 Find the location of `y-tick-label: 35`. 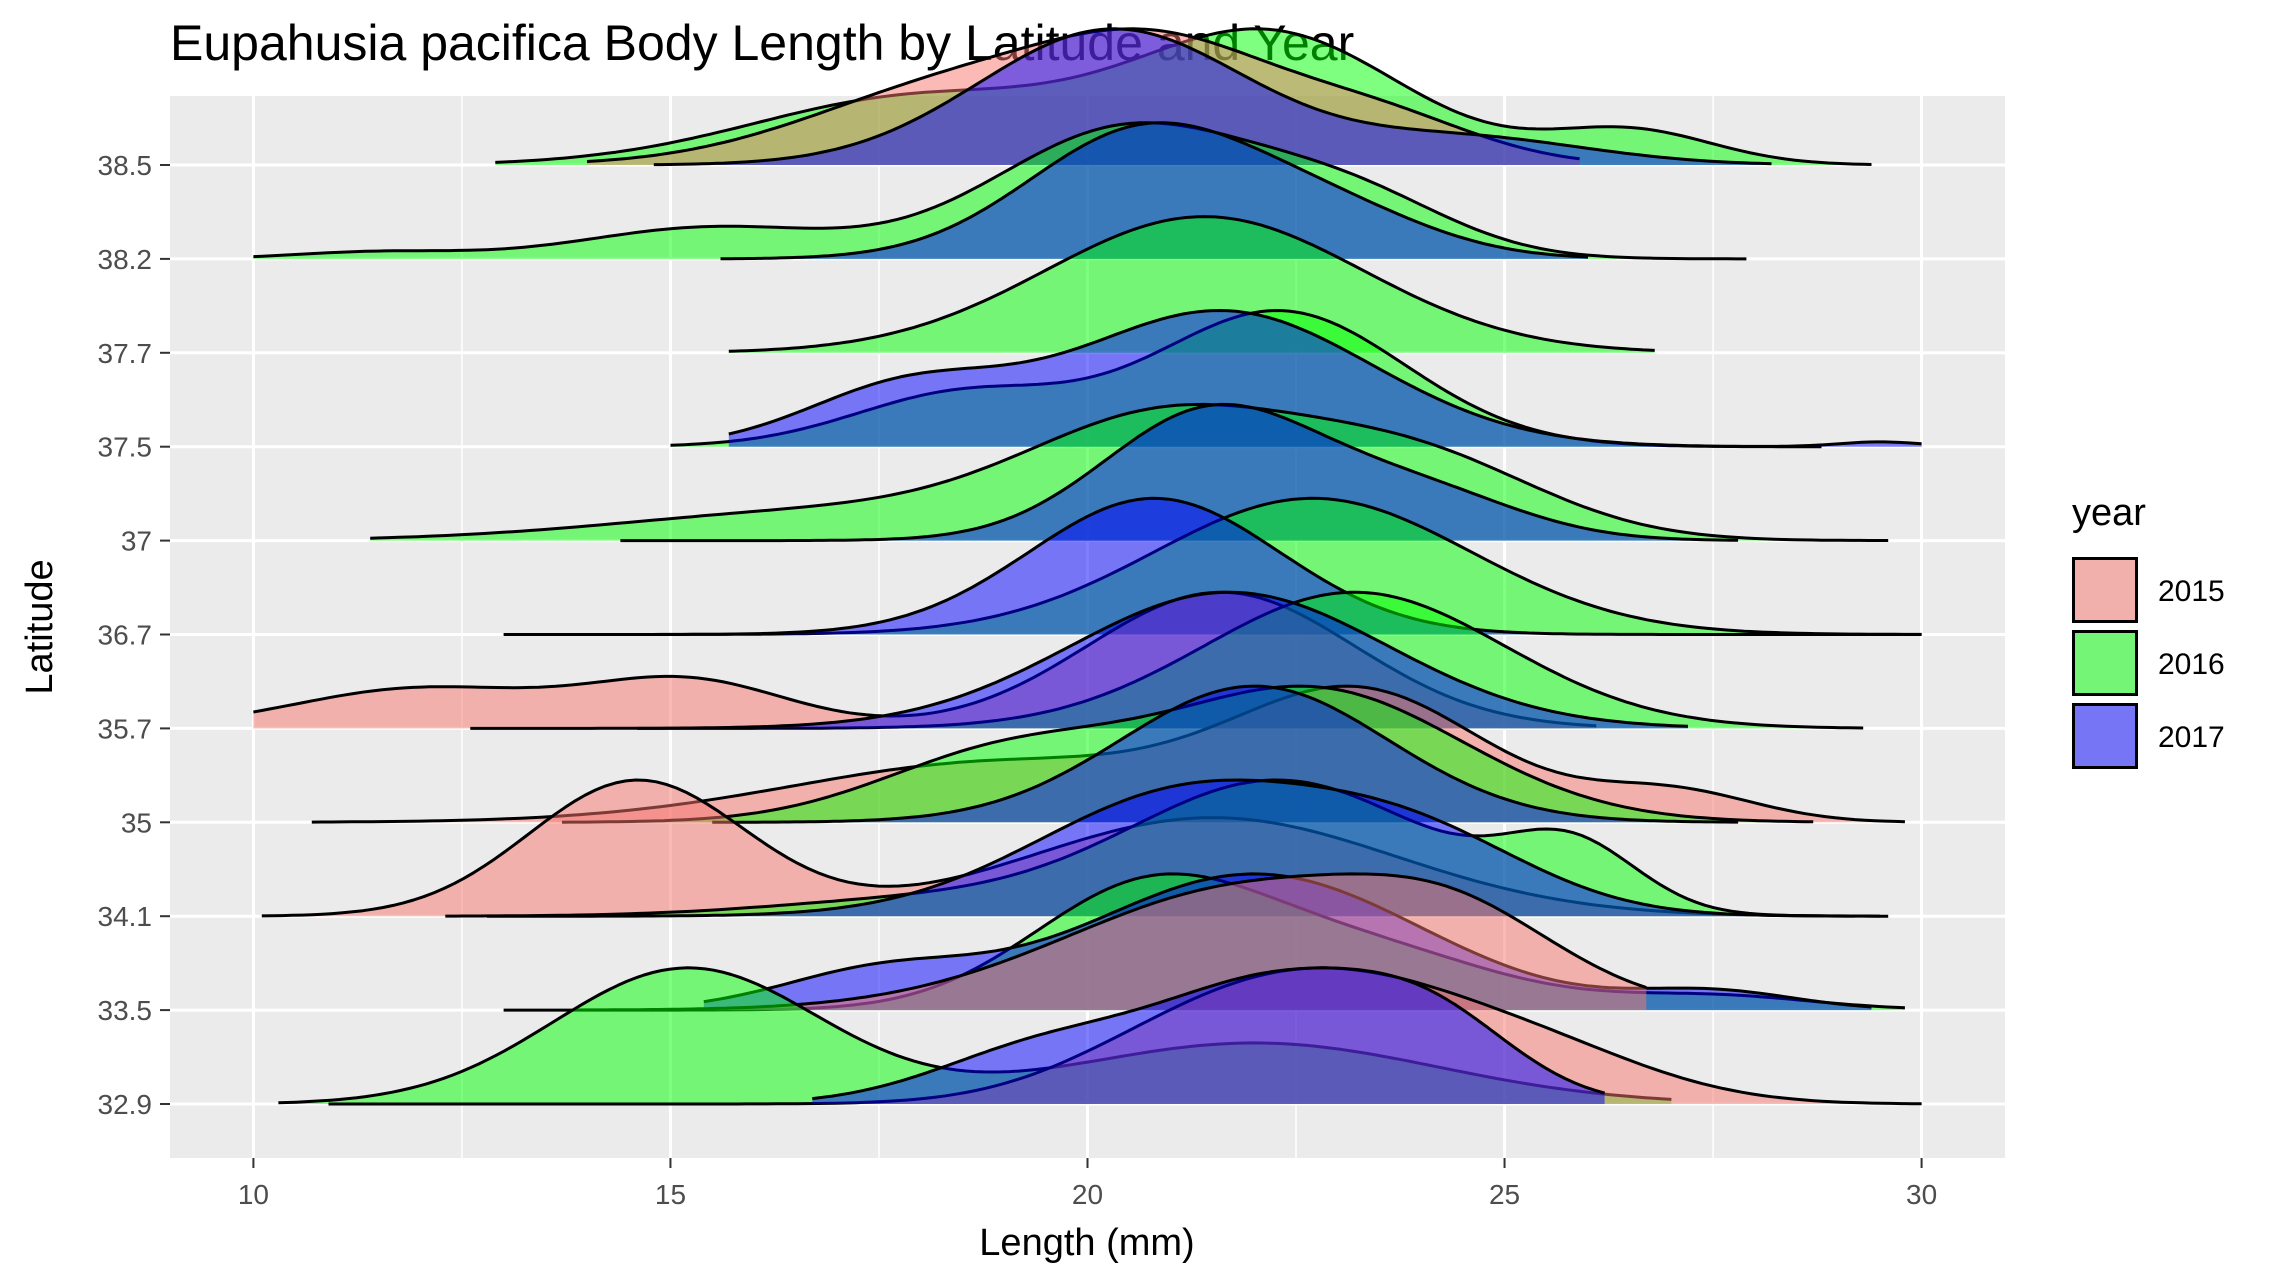

y-tick-label: 35 is located at coordinates (136, 822).